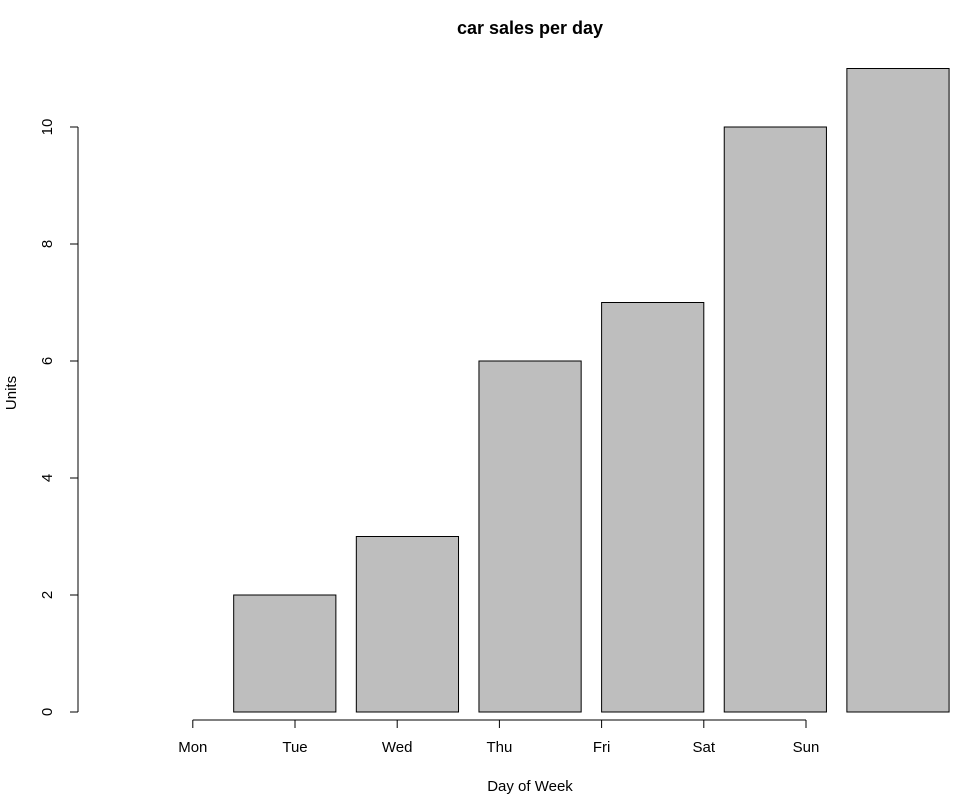 The image size is (976, 808). I want to click on y-axis-label: Units, so click(11, 393).